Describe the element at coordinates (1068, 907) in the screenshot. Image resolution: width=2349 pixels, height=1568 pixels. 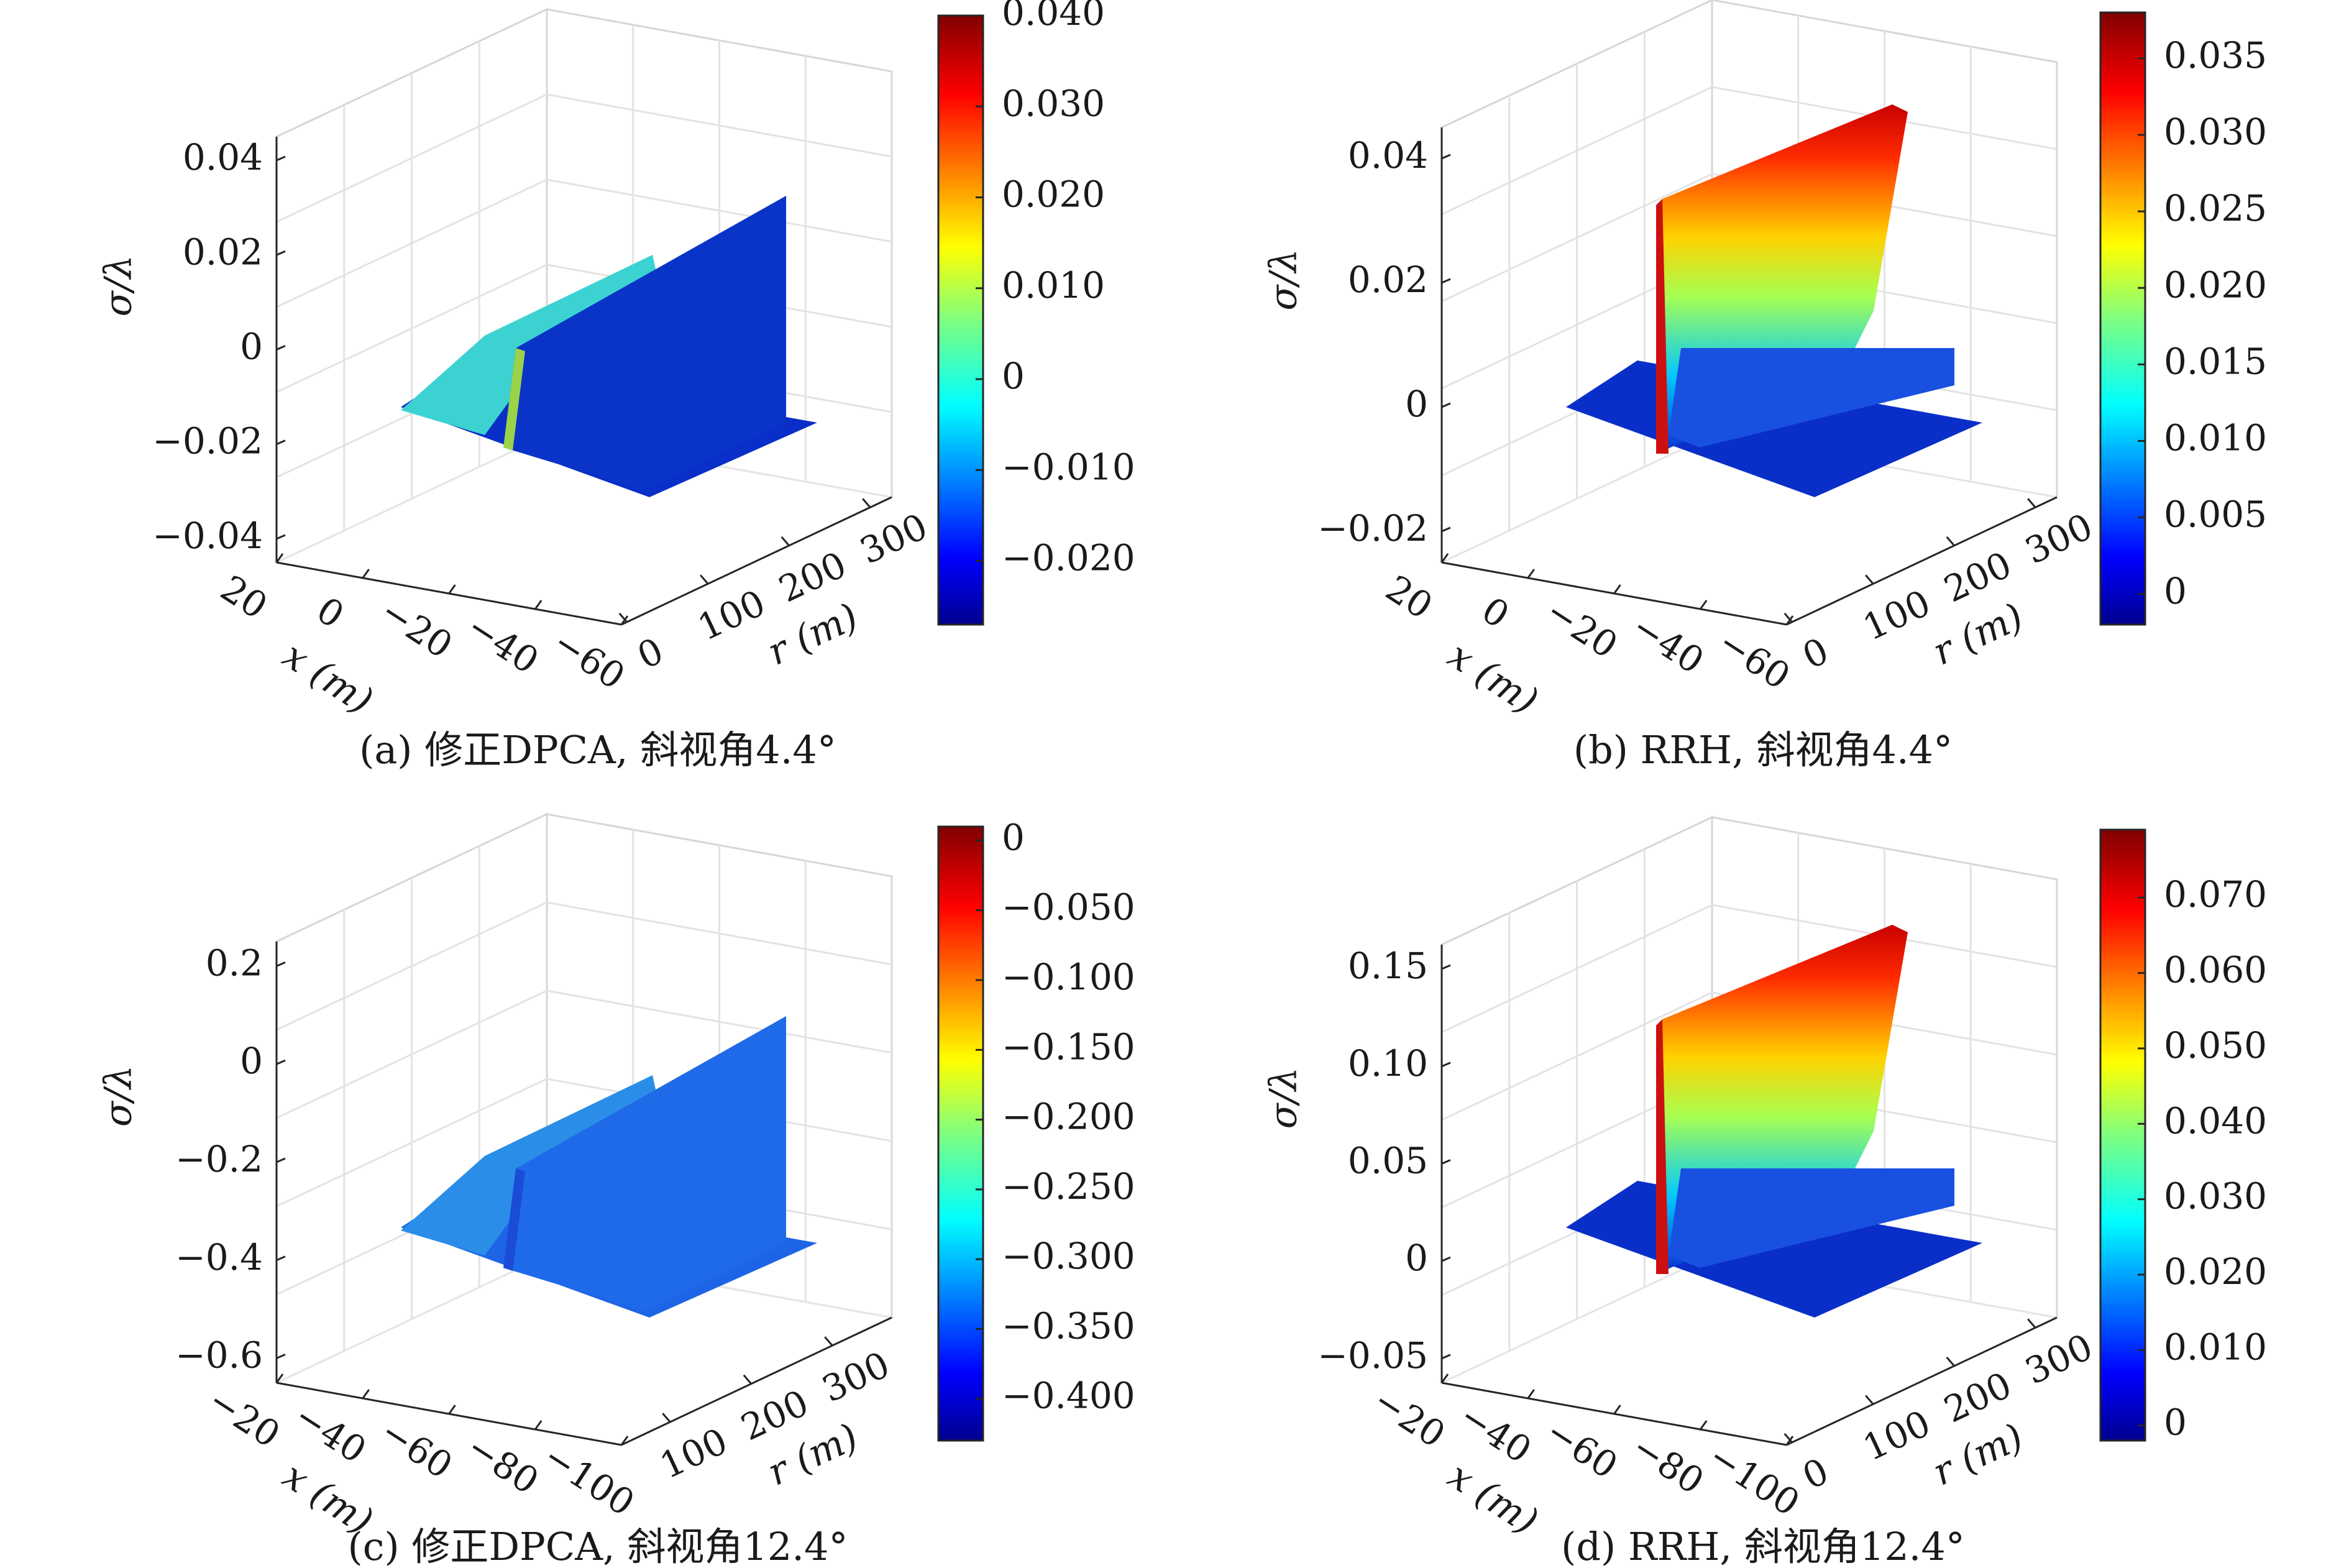
I see `colorbar-tick-label: −0.050` at that location.